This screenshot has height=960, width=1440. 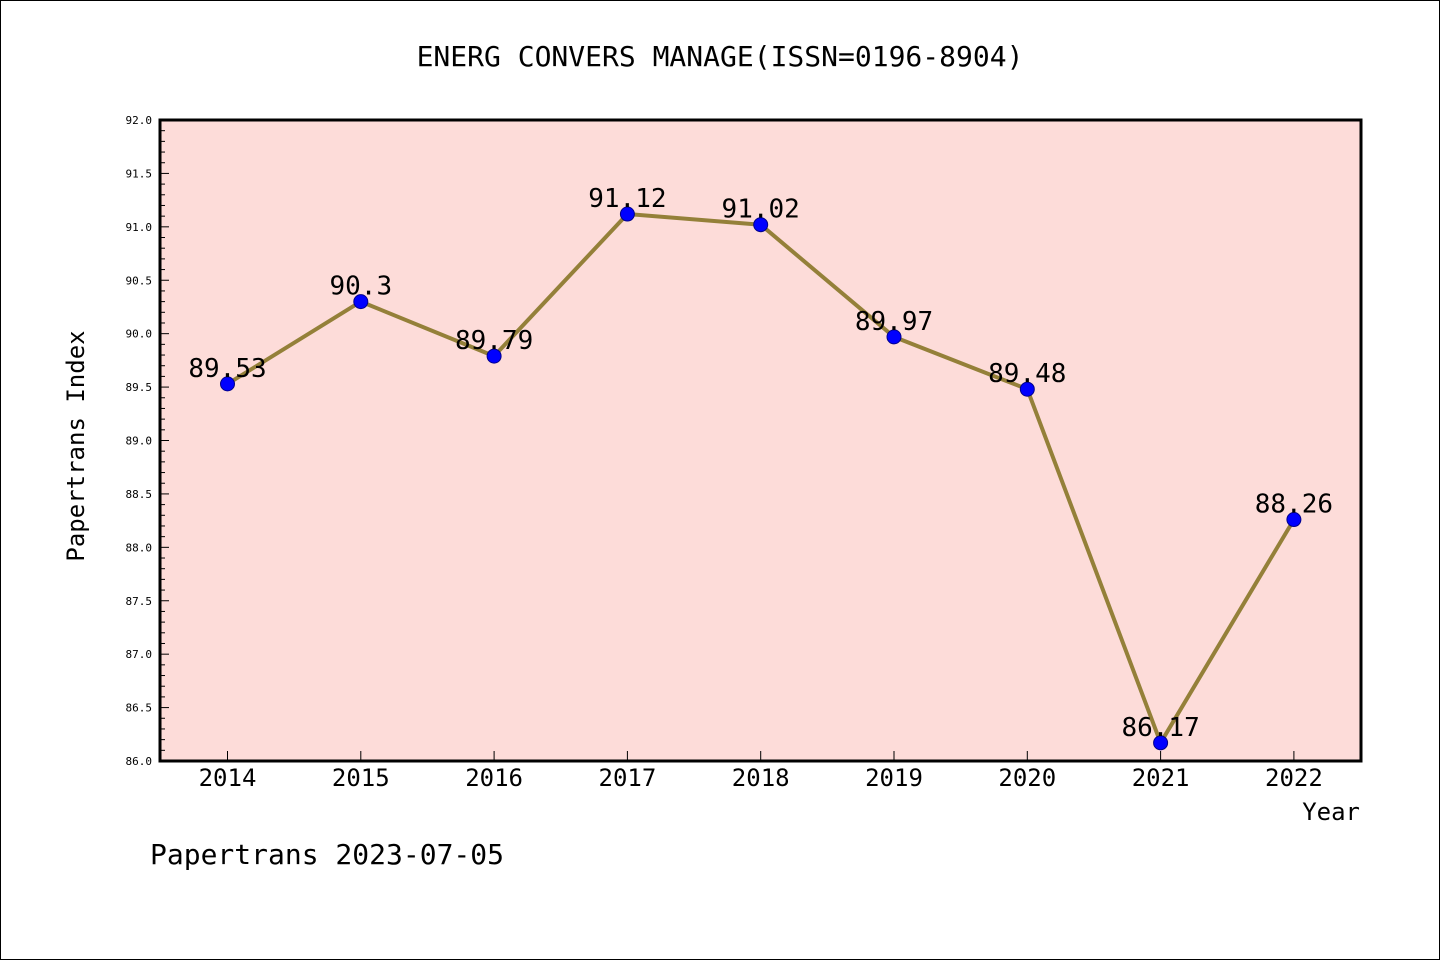 I want to click on x-axis-label: Year, so click(x=1331, y=812).